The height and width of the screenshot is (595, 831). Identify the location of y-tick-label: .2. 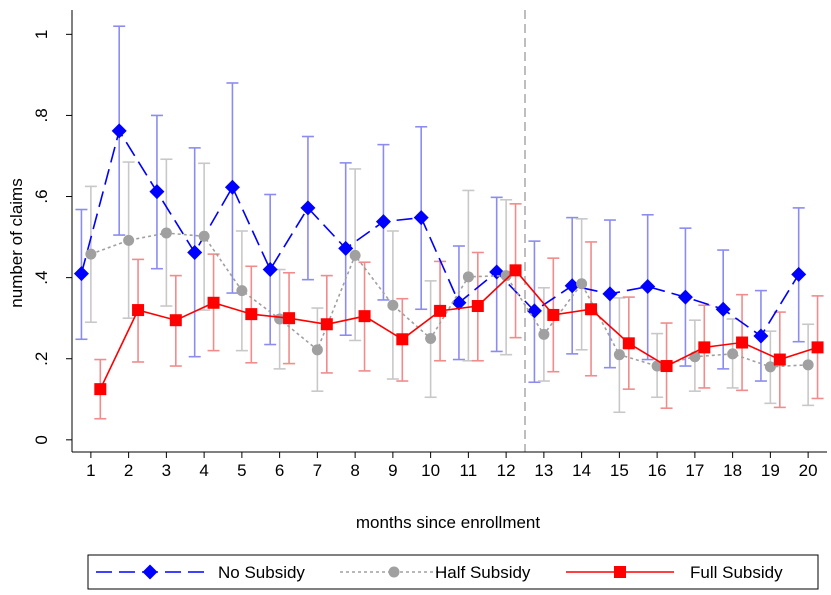
(41, 359).